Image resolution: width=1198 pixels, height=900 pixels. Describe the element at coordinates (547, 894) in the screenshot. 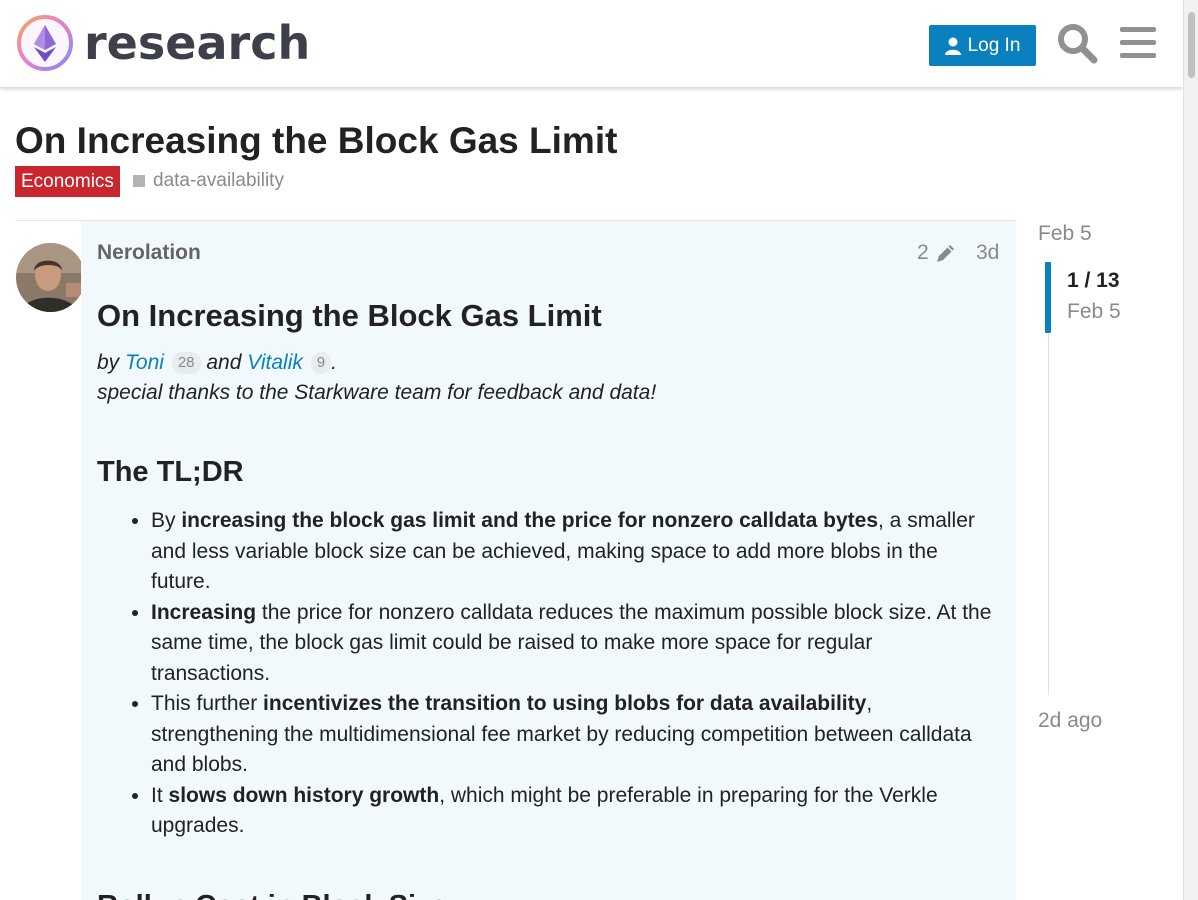

I see `section-heading-rollup-cost: Rollup Cost in Block Size` at that location.